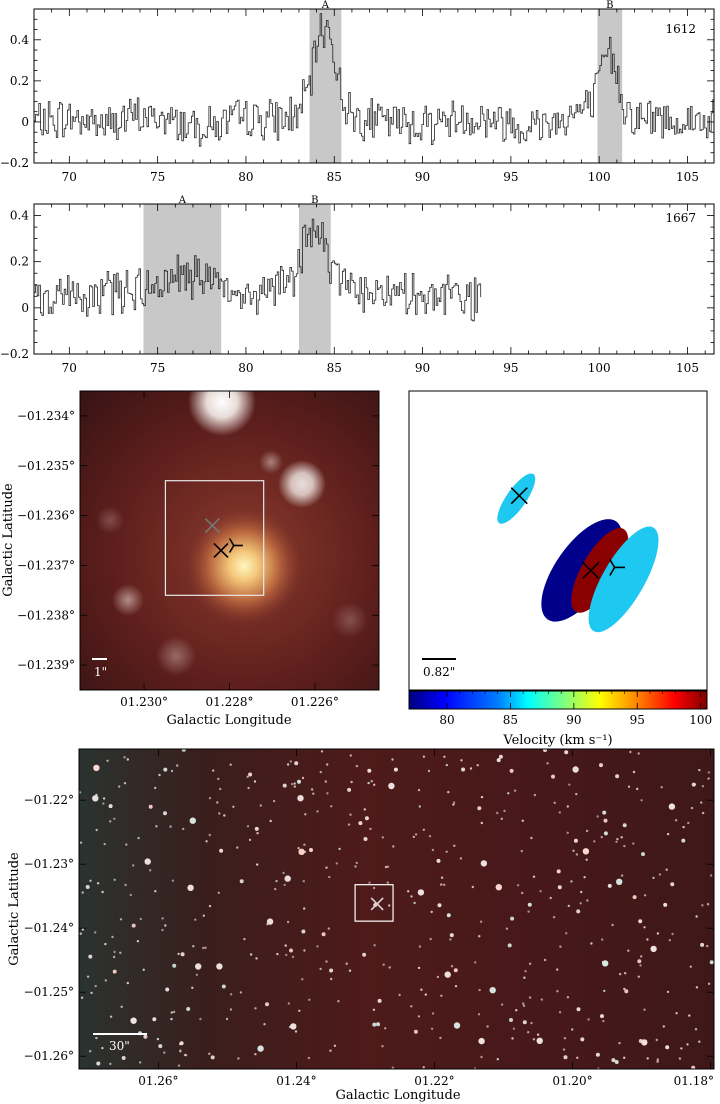  What do you see at coordinates (623, 579) in the screenshot?
I see `velocity-component` at bounding box center [623, 579].